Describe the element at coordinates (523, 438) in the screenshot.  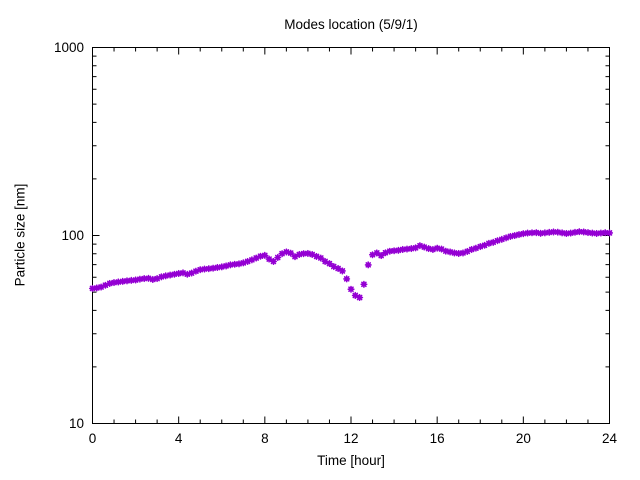
I see `x-tick-label: 20` at that location.